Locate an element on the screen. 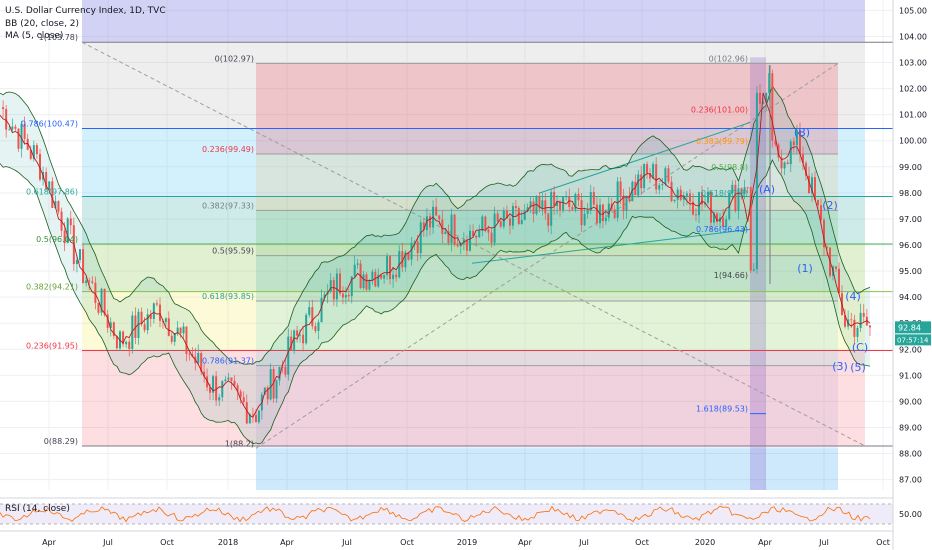  channel-upper-line is located at coordinates (645, 158).